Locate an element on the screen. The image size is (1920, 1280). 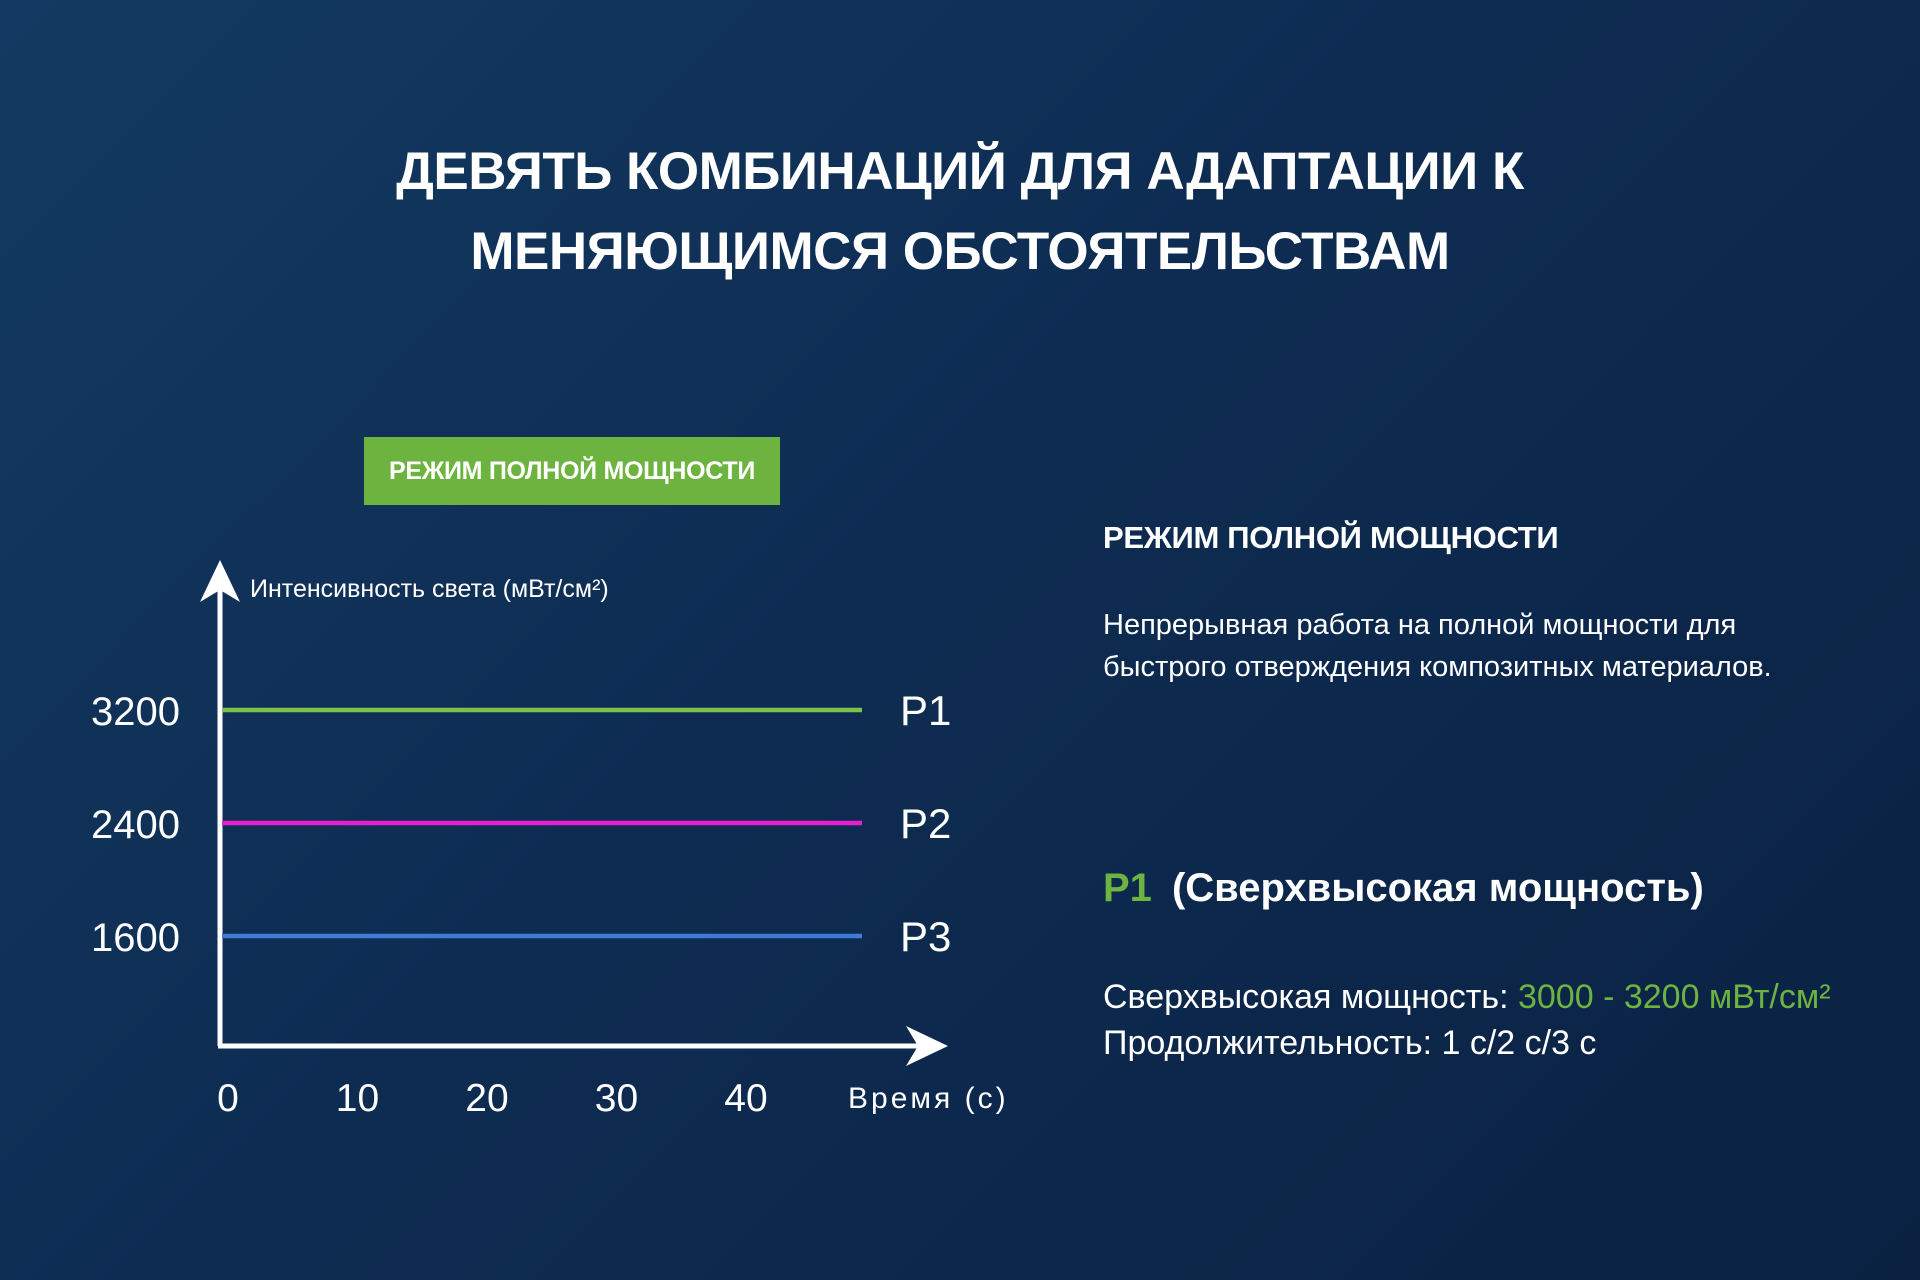
y-tick-label: 2400 is located at coordinates (135, 825).